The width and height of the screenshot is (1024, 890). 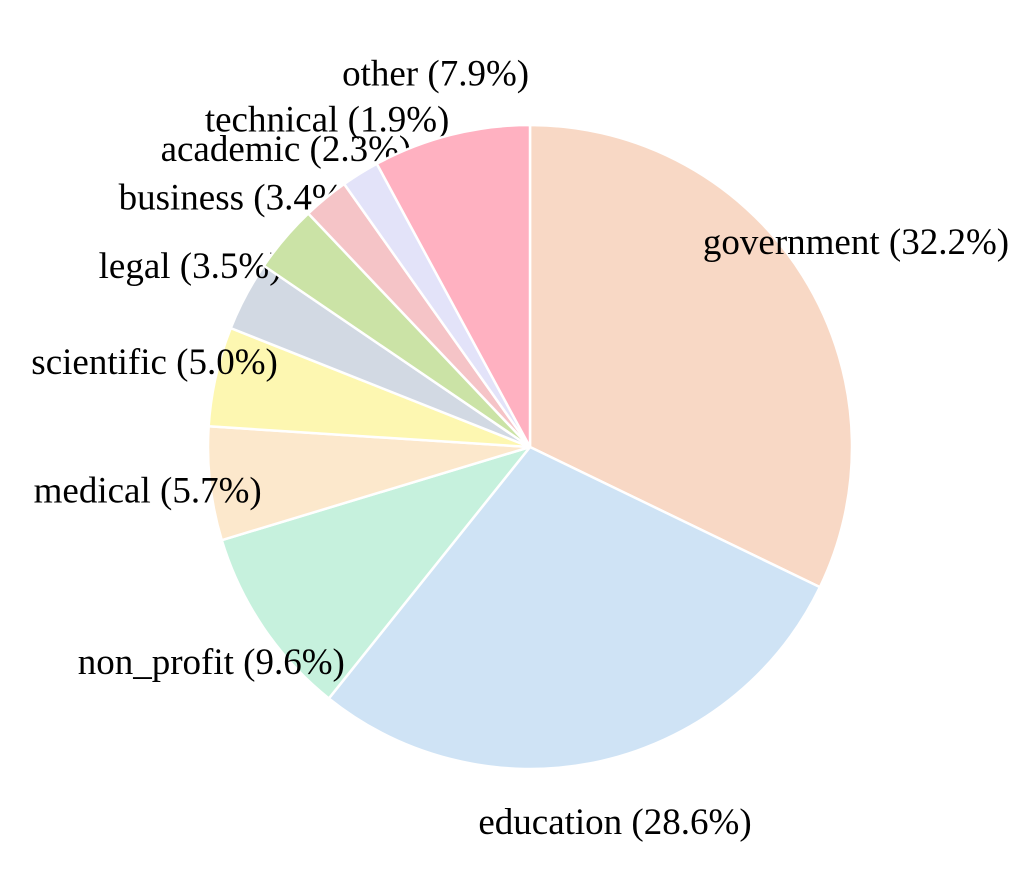 I want to click on slice-label-scientific: scientific (5.0%), so click(x=154, y=362).